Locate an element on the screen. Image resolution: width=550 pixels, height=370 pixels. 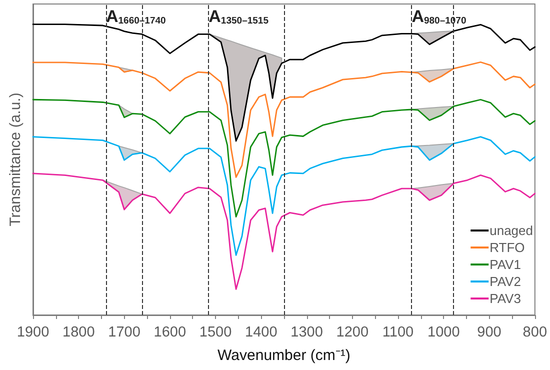
x-tick-label: 1500 is located at coordinates (215, 332).